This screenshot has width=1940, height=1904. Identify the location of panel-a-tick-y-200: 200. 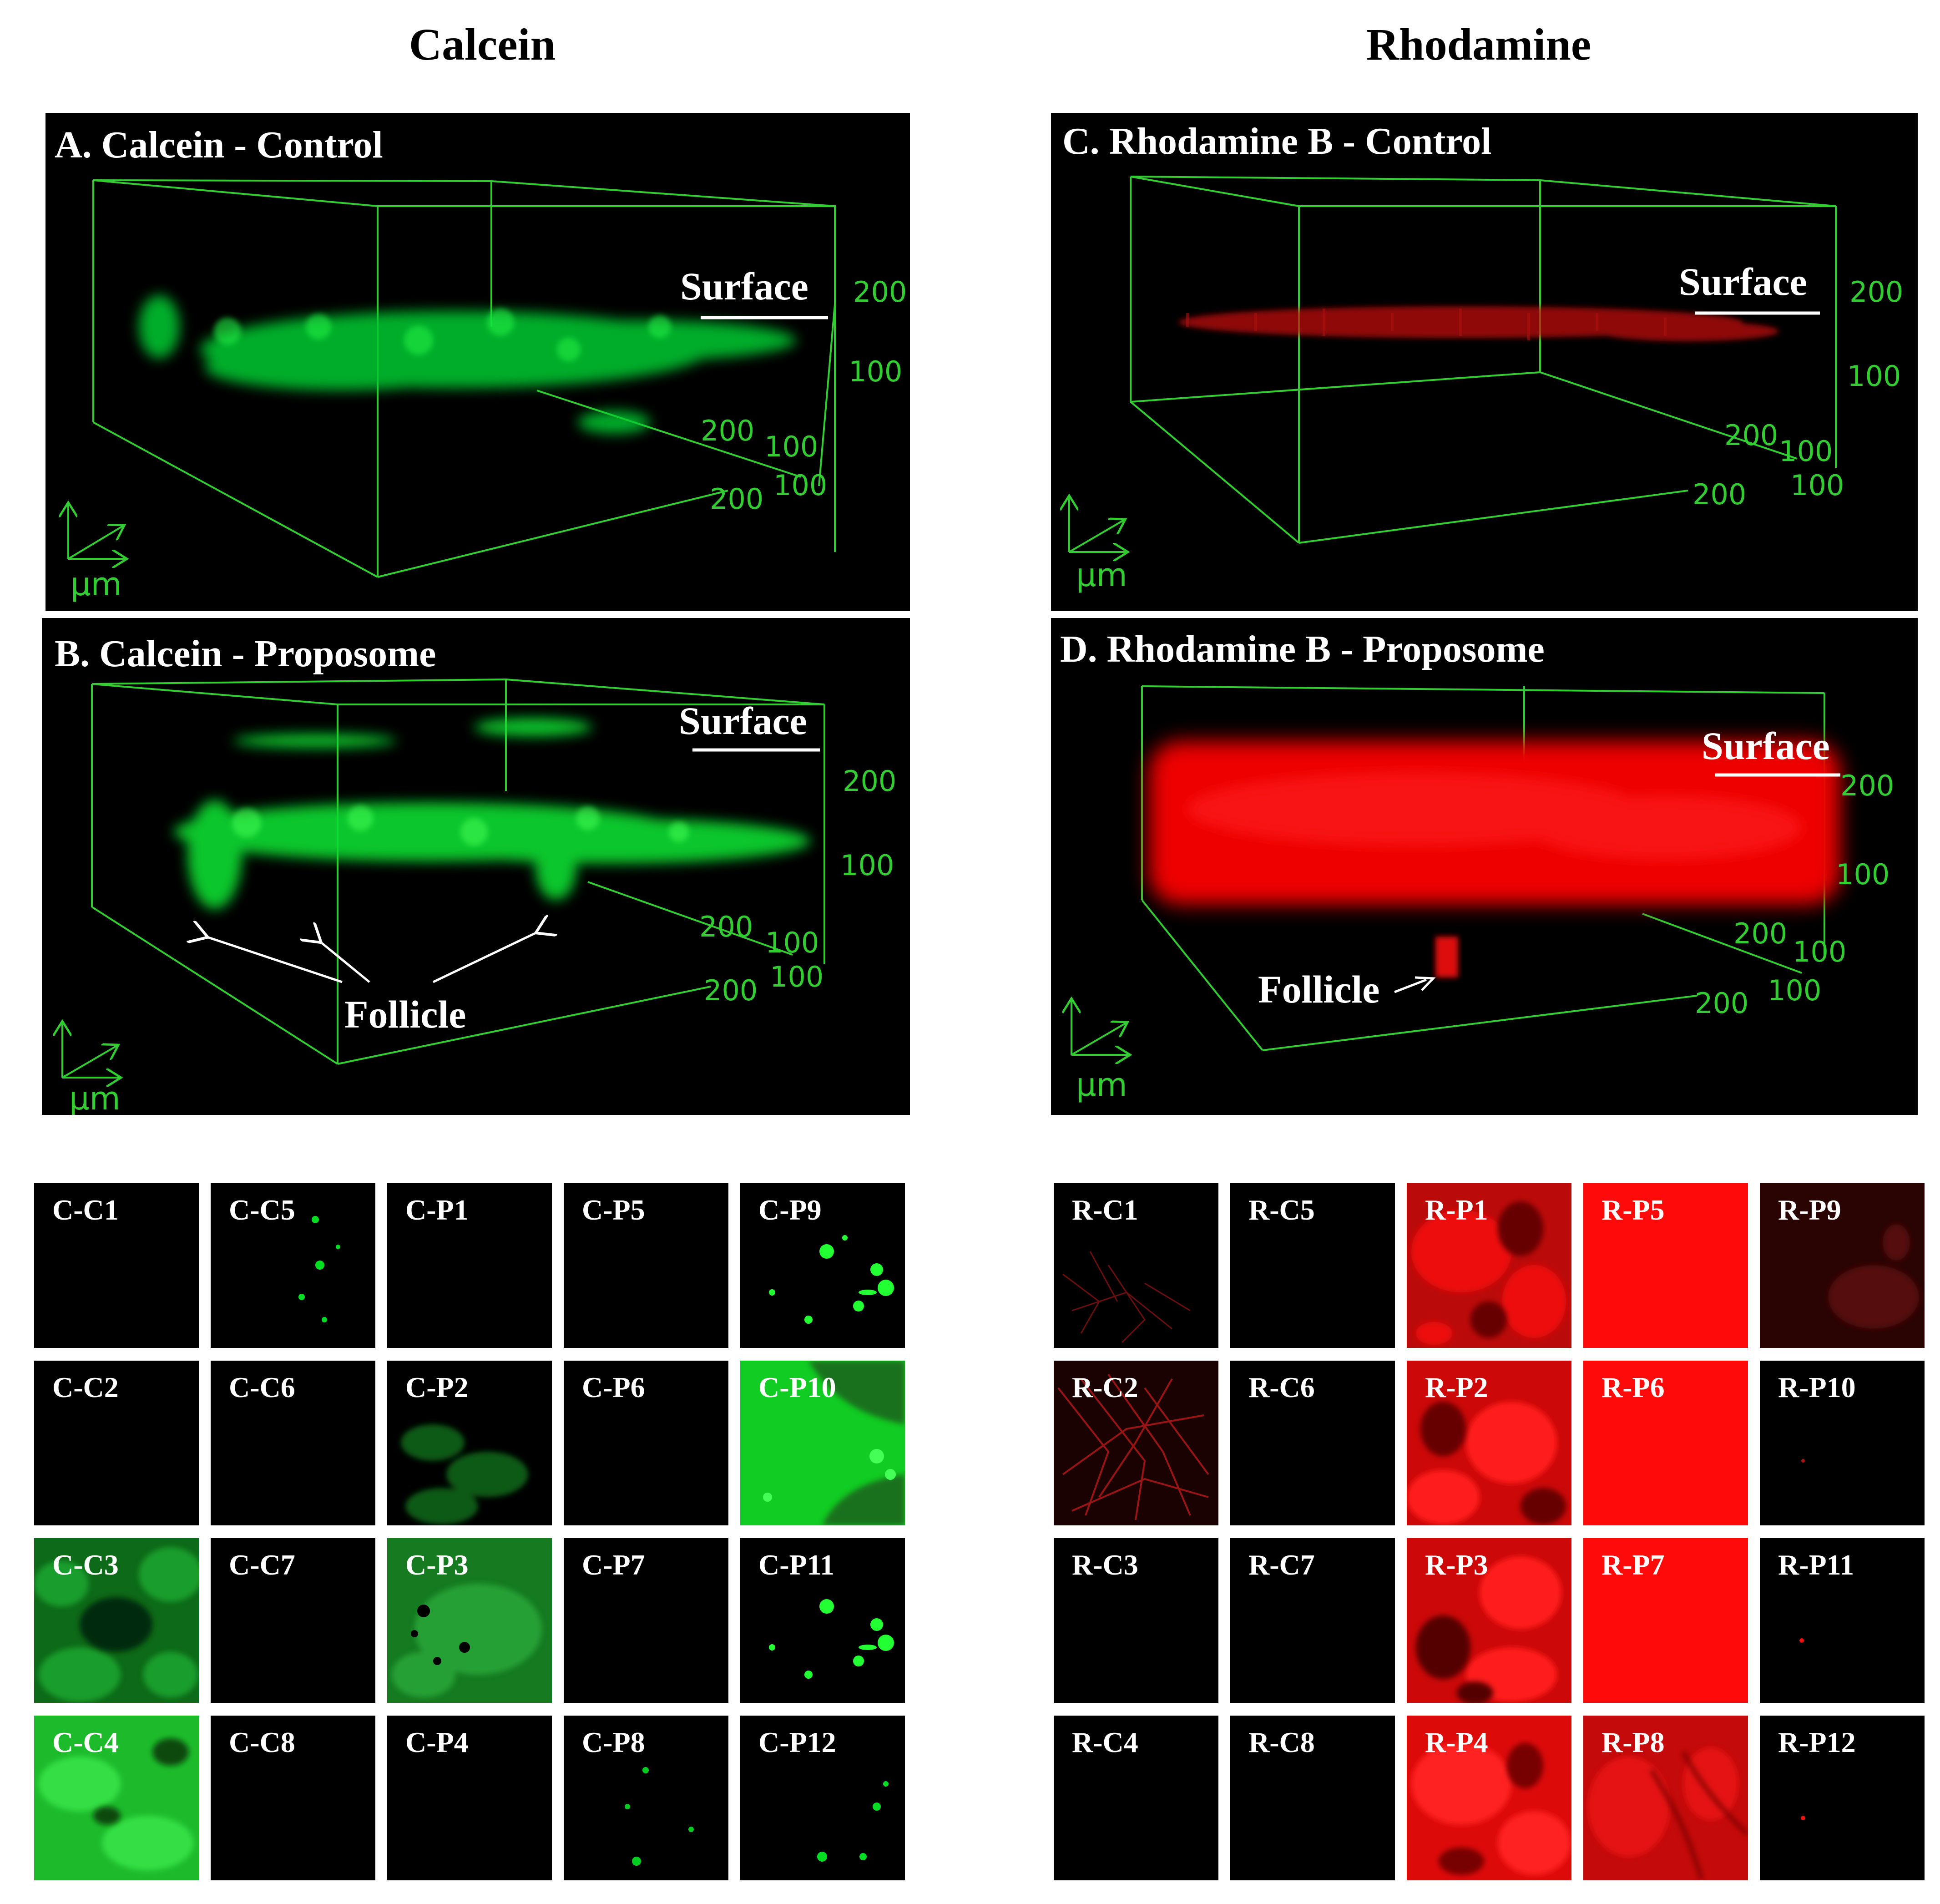
(728, 431).